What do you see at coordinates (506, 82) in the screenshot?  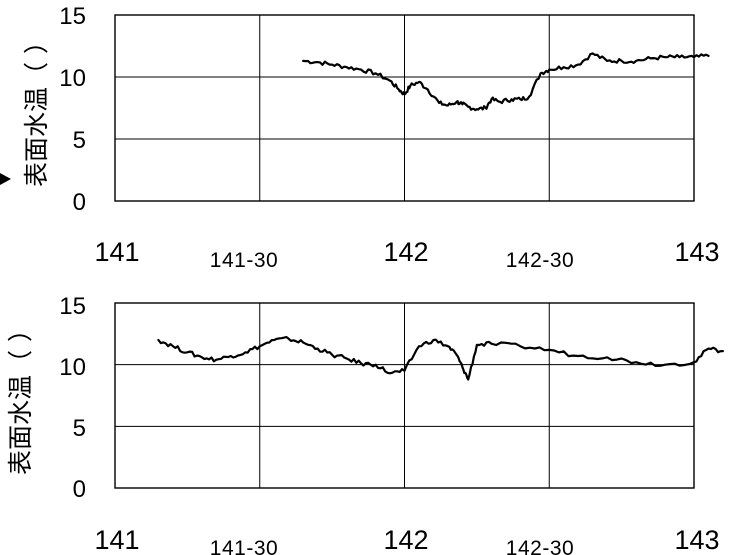 I see `series-line-surface-temp-upper` at bounding box center [506, 82].